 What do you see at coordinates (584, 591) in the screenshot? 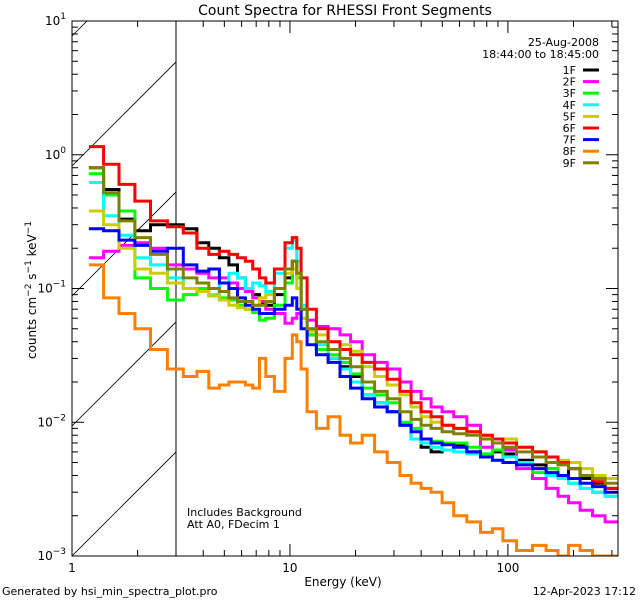
I see `footer-timestamp: 12-Apr-2023 17:12` at bounding box center [584, 591].